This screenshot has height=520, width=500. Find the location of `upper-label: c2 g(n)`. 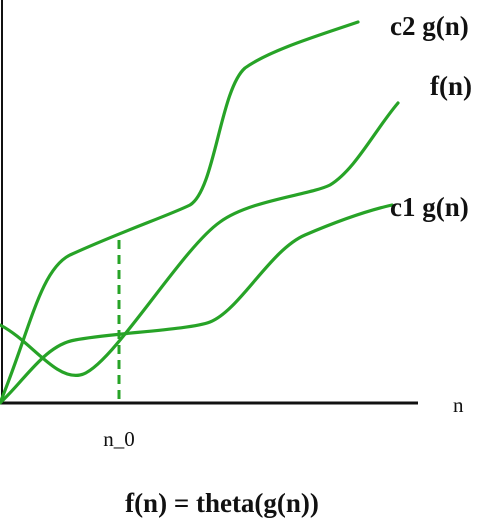

upper-label: c2 g(n) is located at coordinates (429, 26).